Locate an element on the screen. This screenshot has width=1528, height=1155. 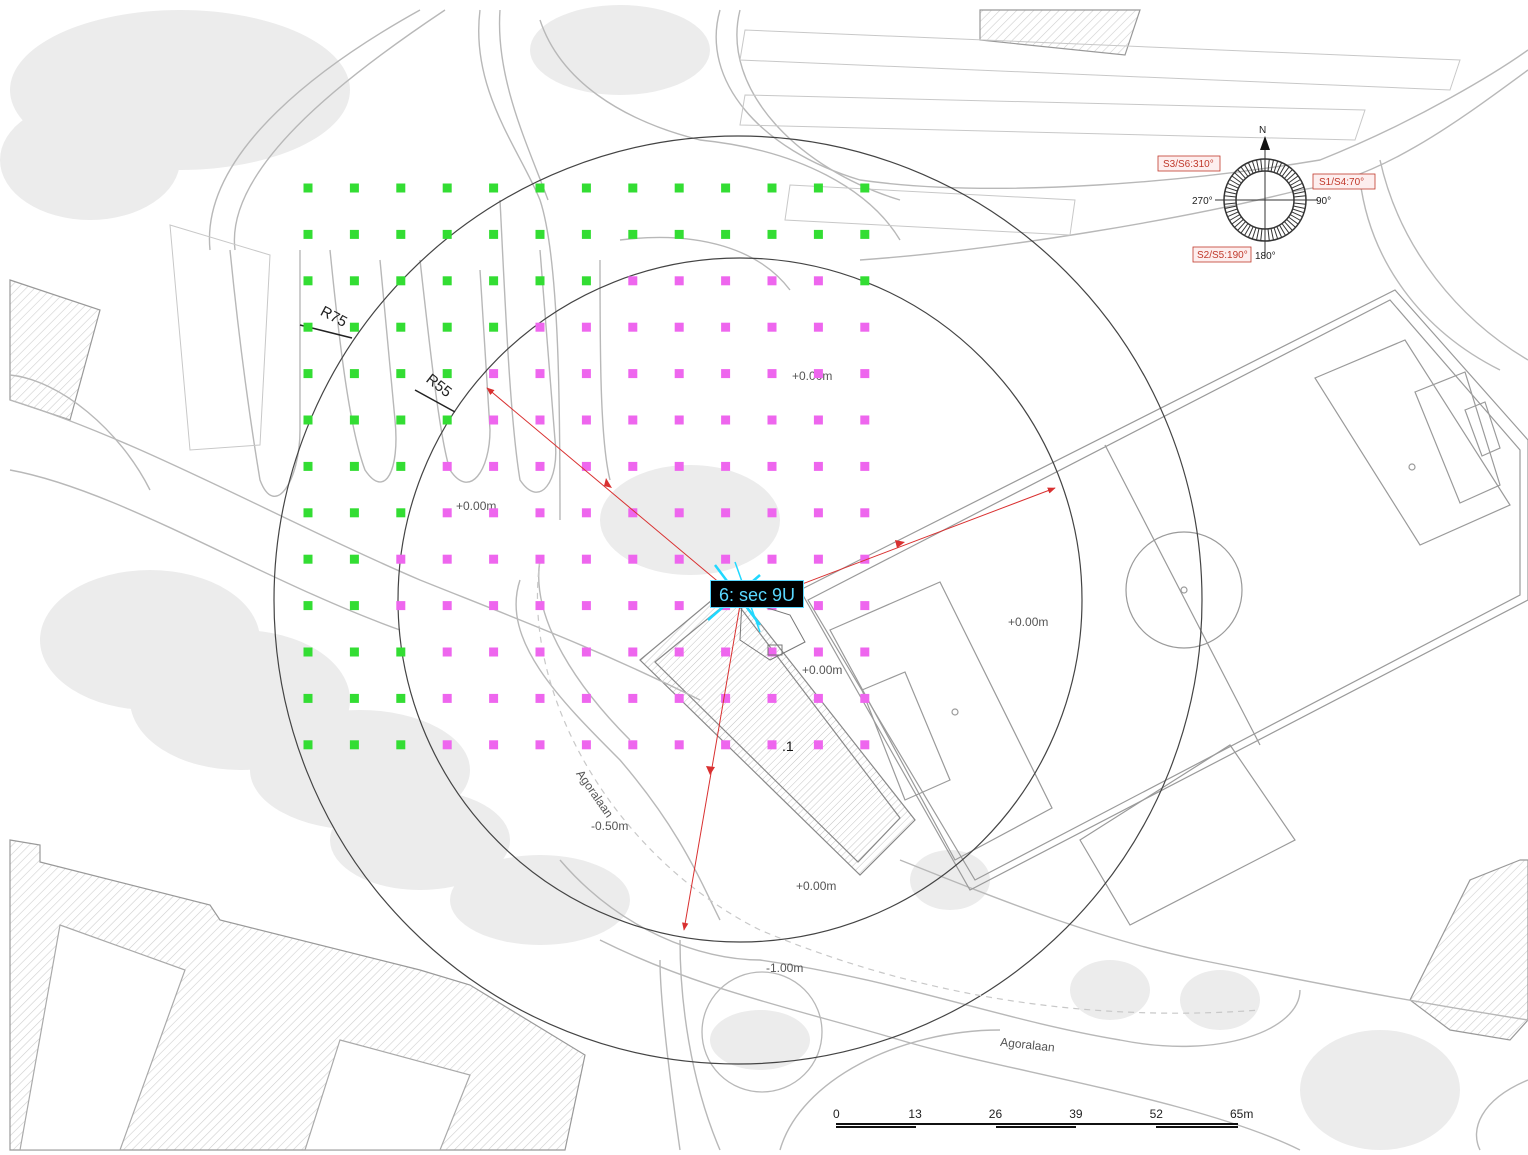
point-marker-label: .1 is located at coordinates (788, 746).